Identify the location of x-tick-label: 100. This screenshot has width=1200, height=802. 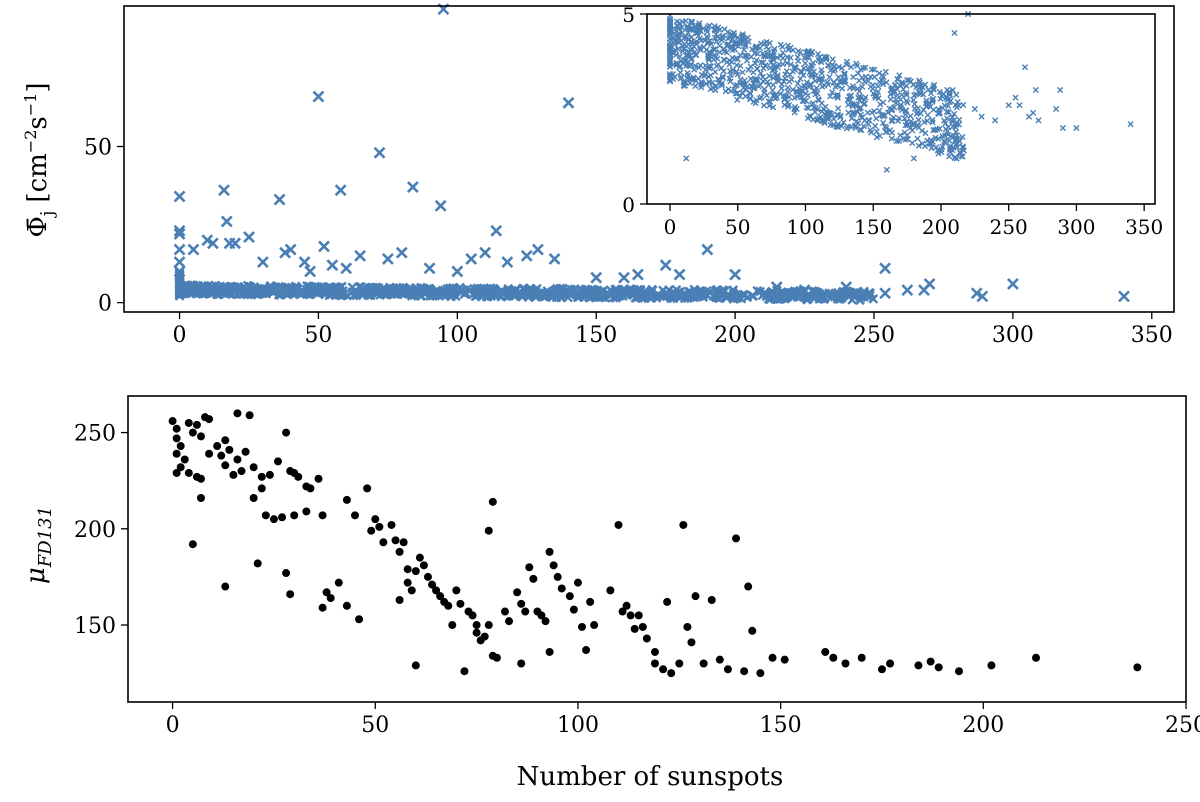
(578, 725).